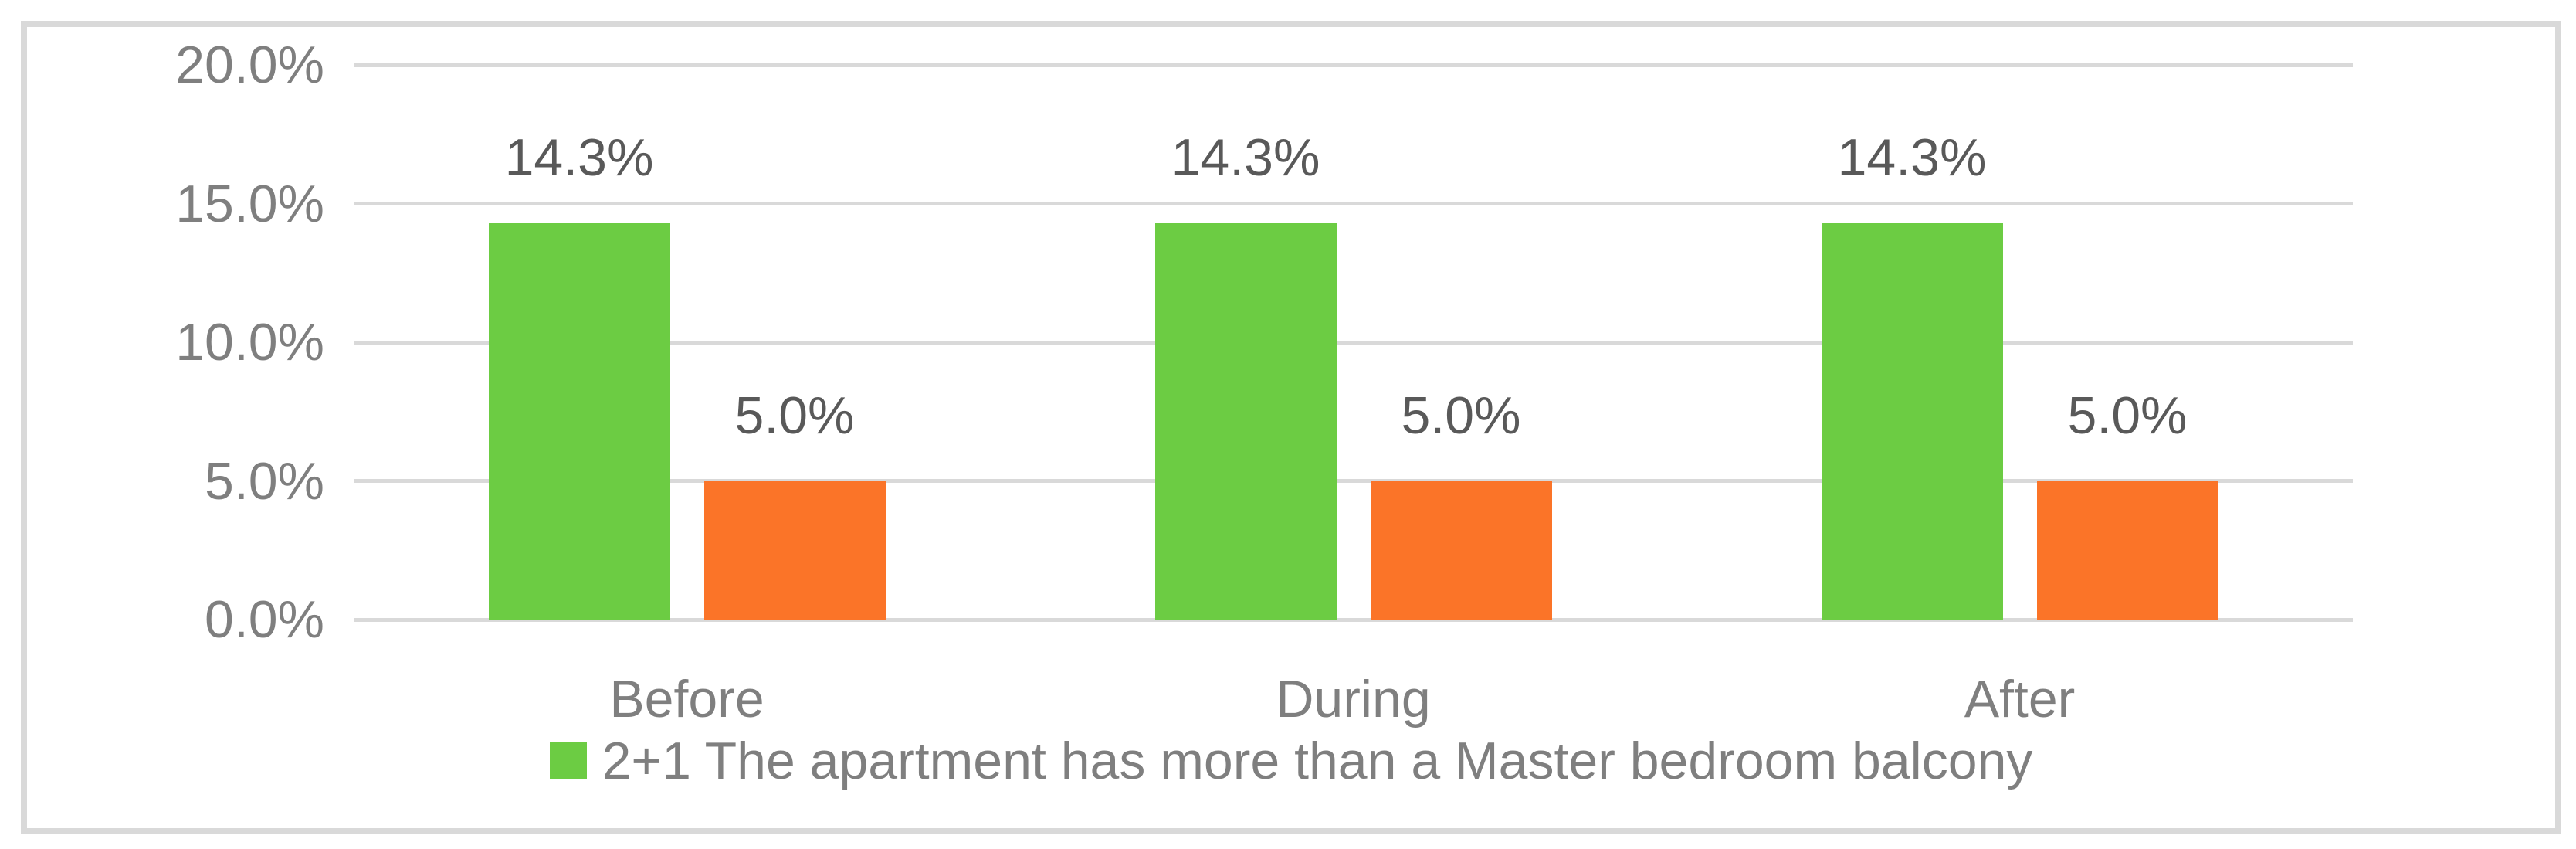 The image size is (2576, 849). What do you see at coordinates (249, 342) in the screenshot?
I see `y-axis-tick-label: 10.0%` at bounding box center [249, 342].